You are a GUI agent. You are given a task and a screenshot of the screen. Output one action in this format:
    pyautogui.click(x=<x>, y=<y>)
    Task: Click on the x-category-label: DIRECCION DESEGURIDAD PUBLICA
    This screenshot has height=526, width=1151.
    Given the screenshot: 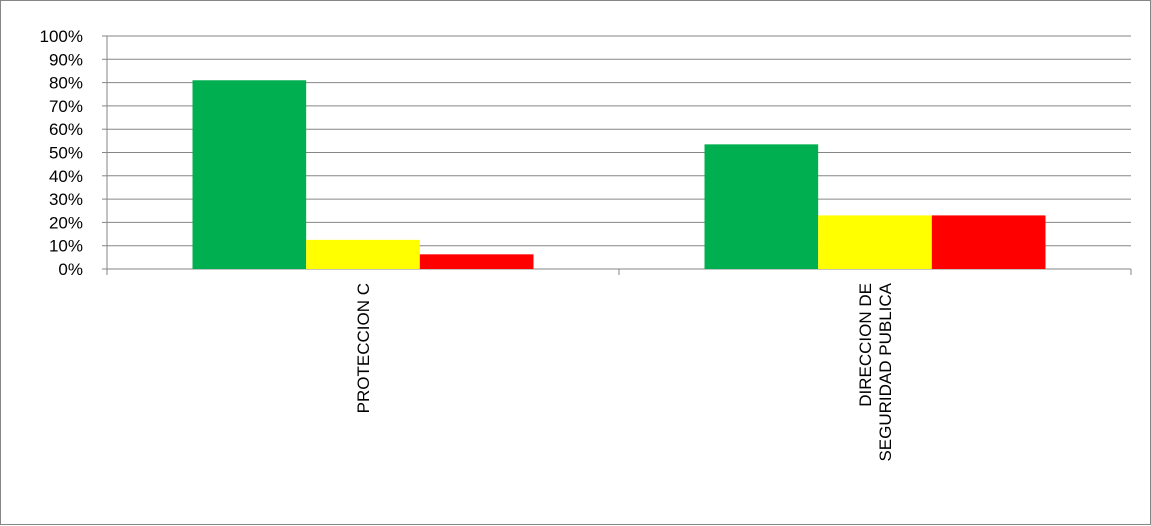 What is the action you would take?
    pyautogui.click(x=875, y=371)
    